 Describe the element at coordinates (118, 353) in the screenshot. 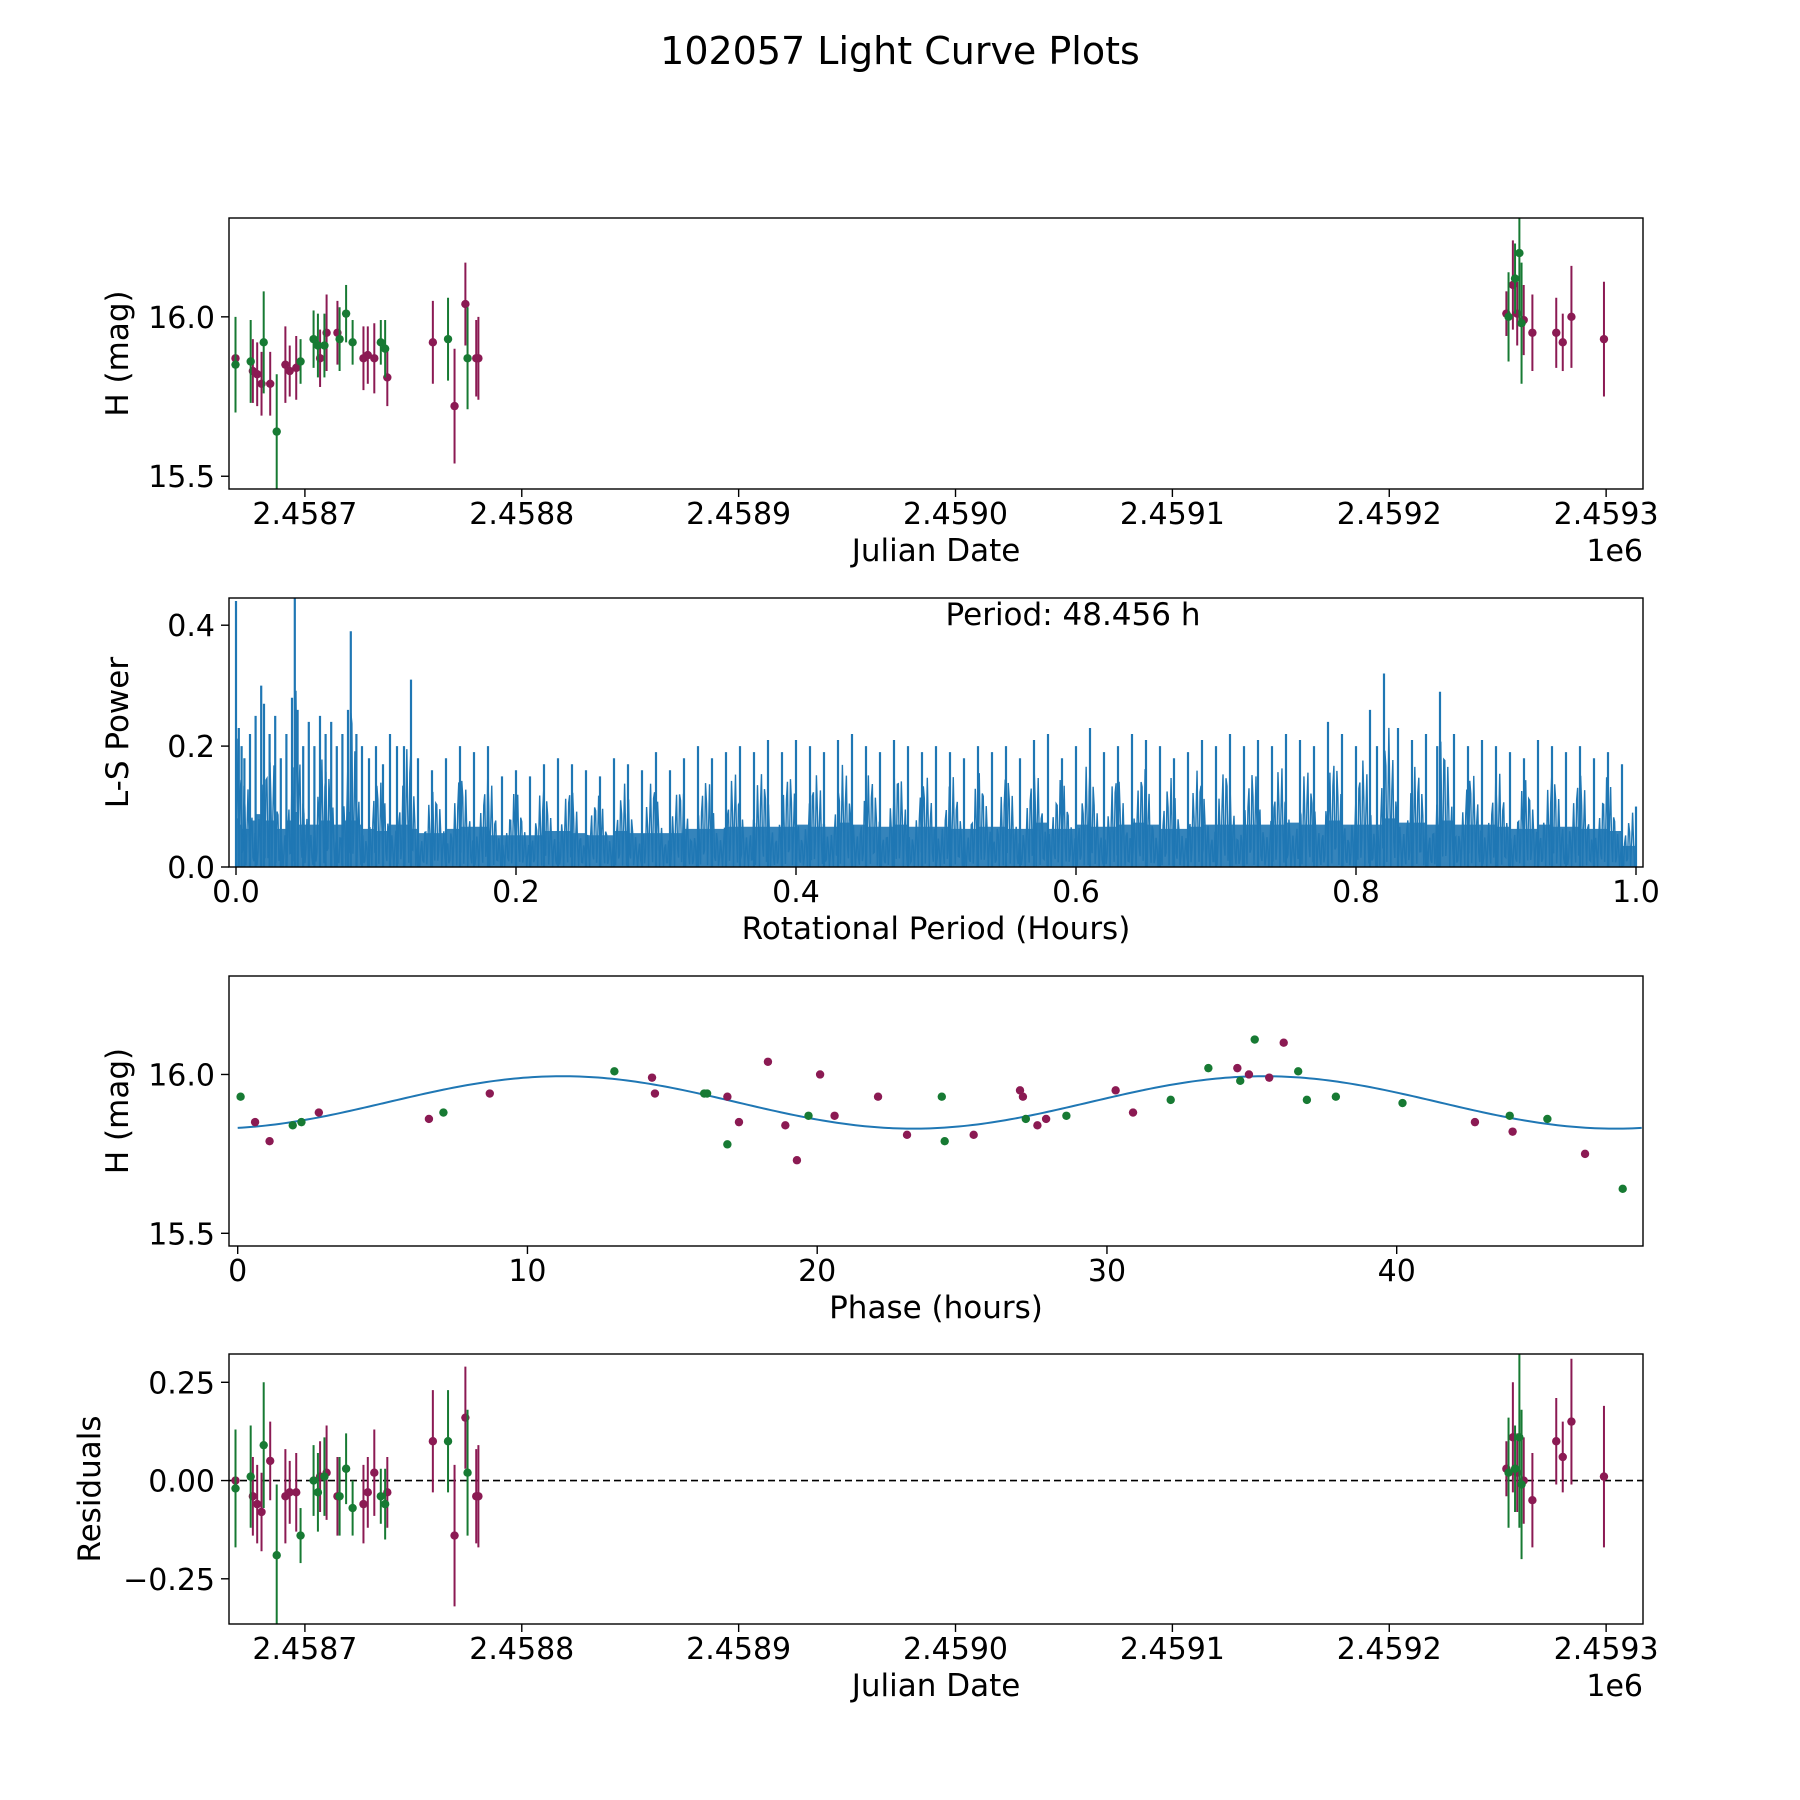

I see `y-axis-label: H (mag)` at that location.